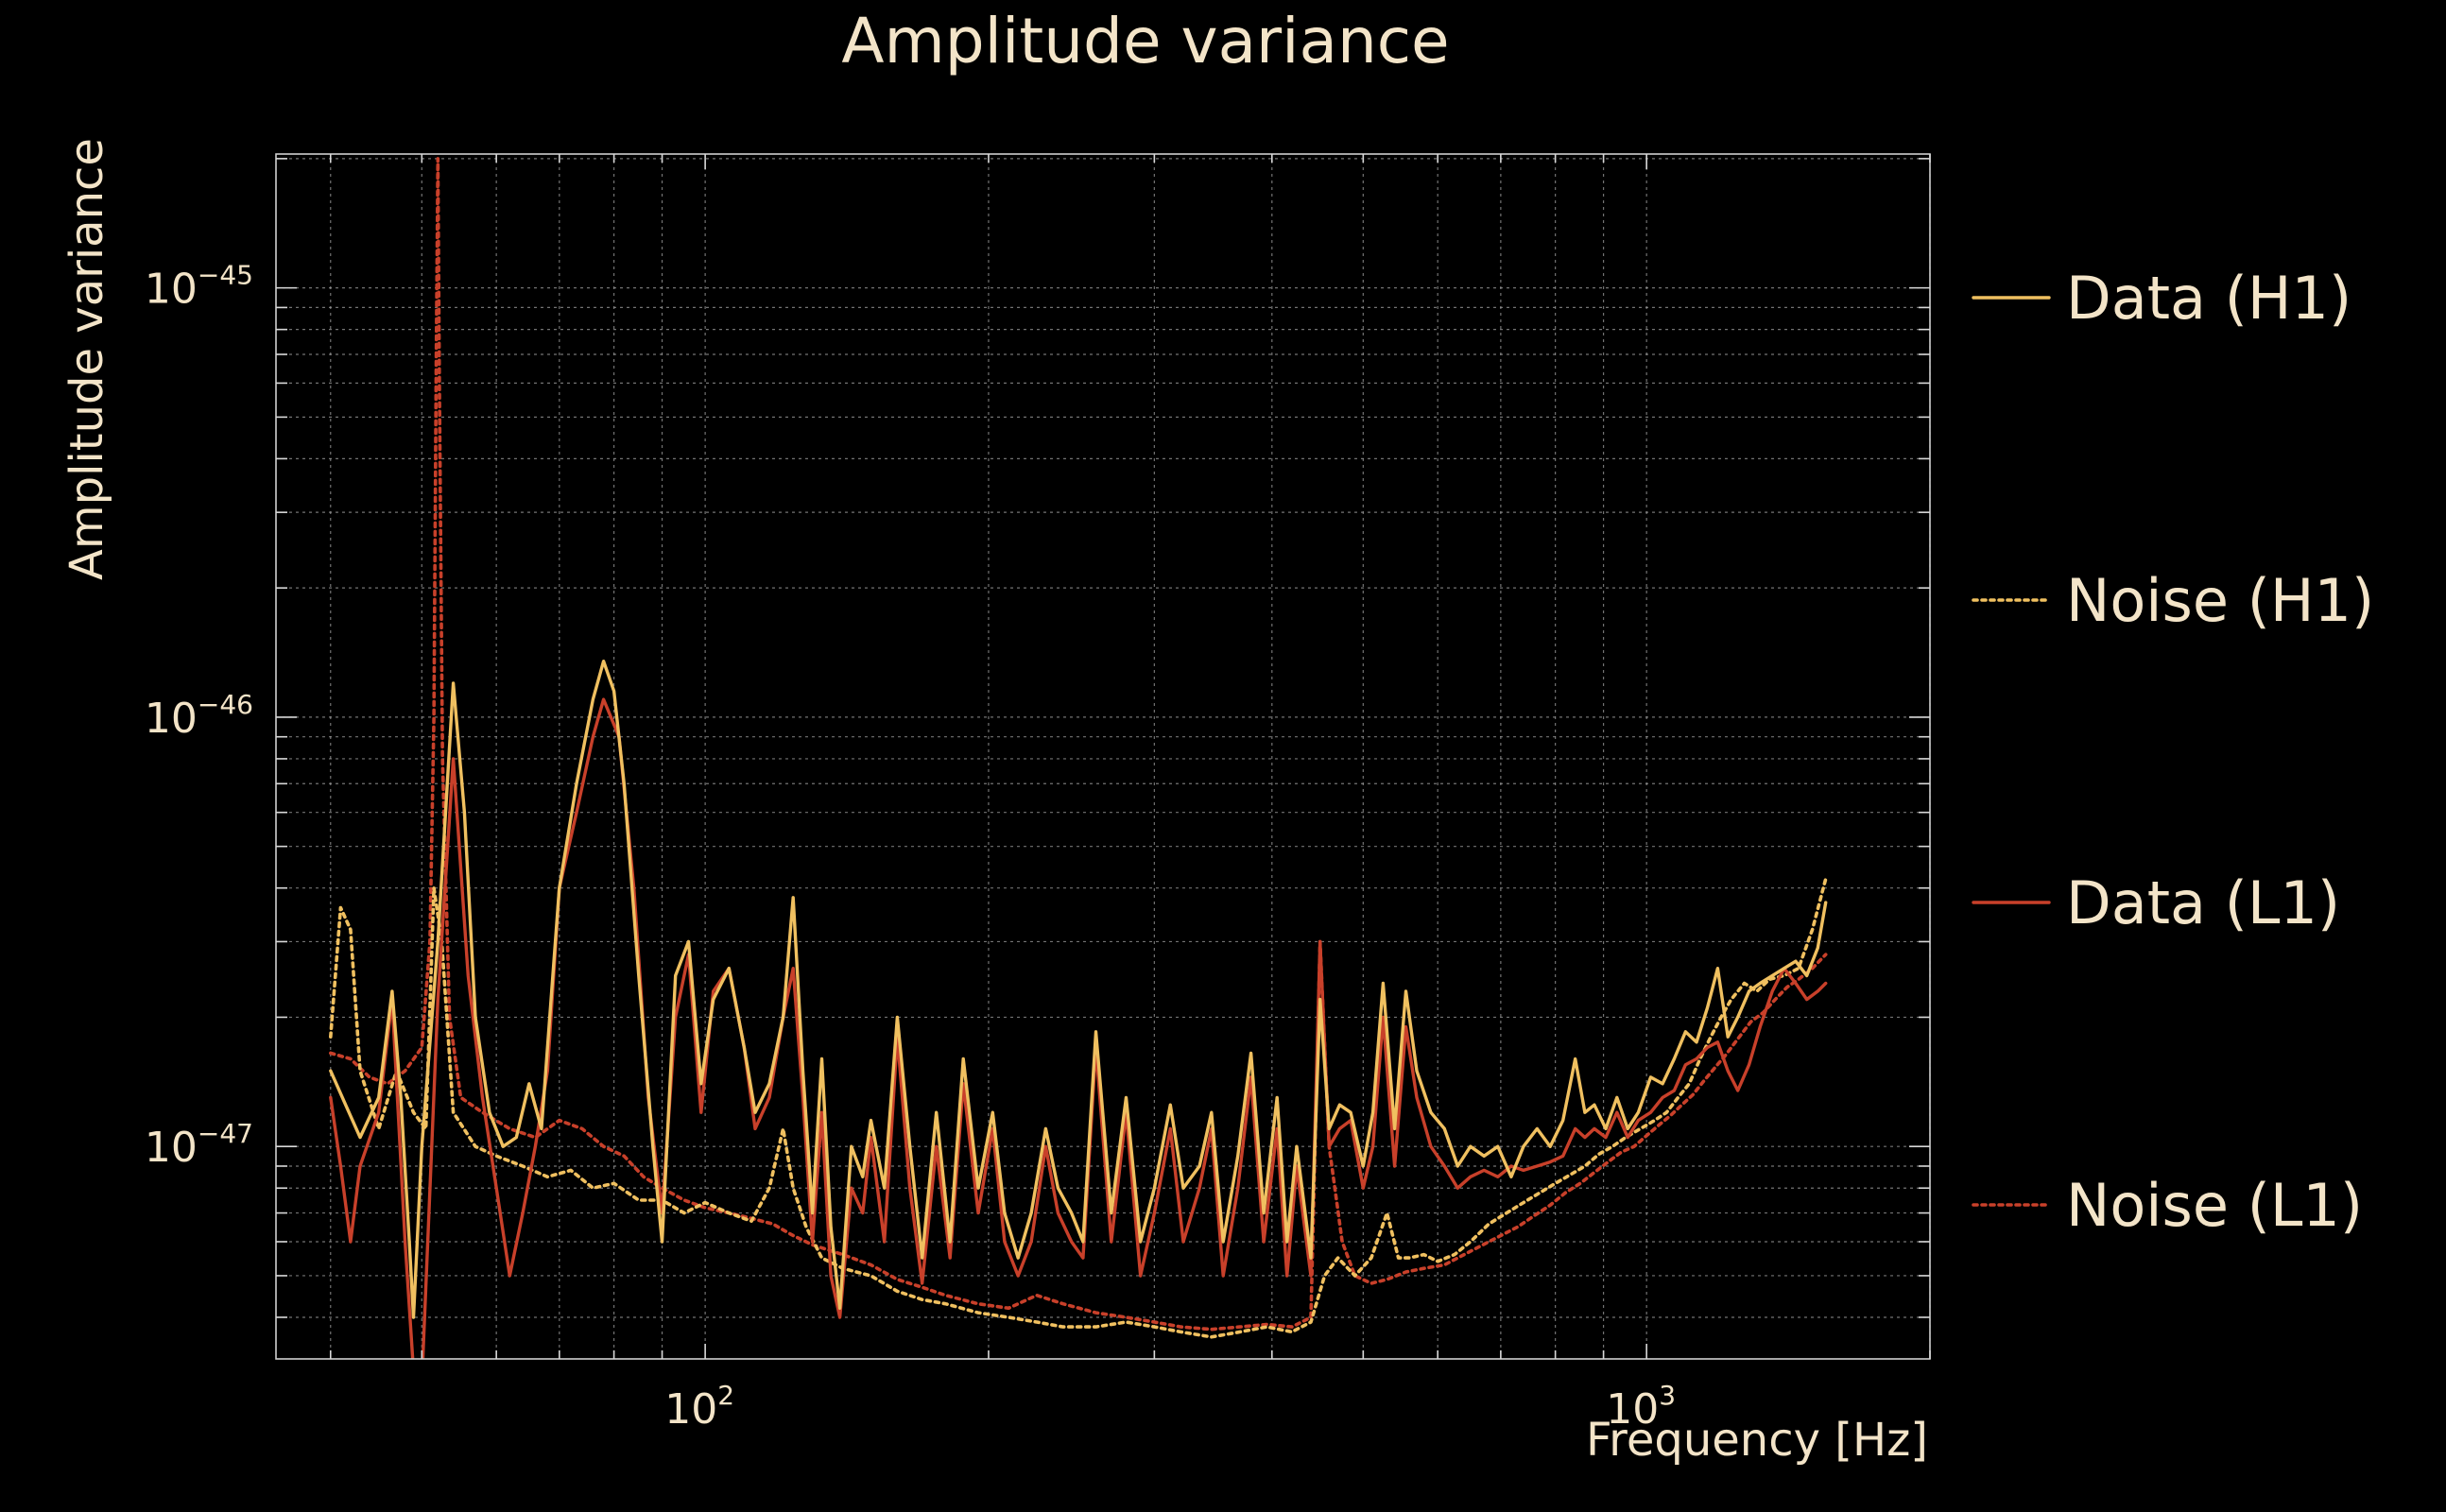 Image resolution: width=2446 pixels, height=1512 pixels. What do you see at coordinates (1641, 1407) in the screenshot?
I see `x-tick-label: 10³` at bounding box center [1641, 1407].